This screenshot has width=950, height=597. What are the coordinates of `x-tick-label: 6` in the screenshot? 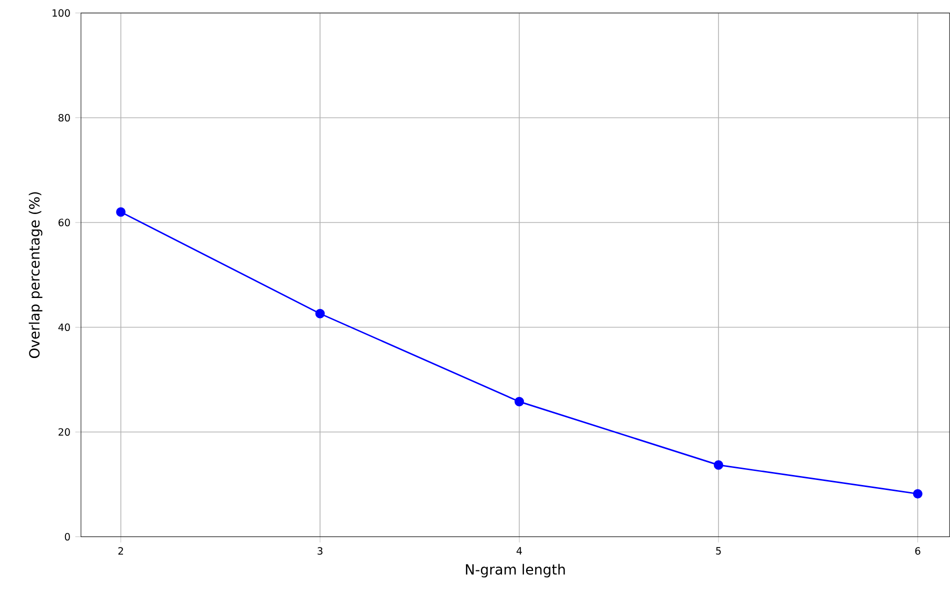 It's located at (917, 551).